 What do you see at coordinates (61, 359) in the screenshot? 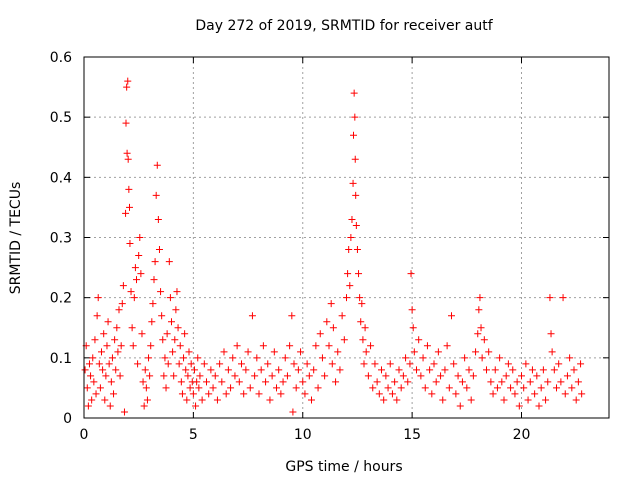
I see `y-tick-label: 0.1` at bounding box center [61, 359].